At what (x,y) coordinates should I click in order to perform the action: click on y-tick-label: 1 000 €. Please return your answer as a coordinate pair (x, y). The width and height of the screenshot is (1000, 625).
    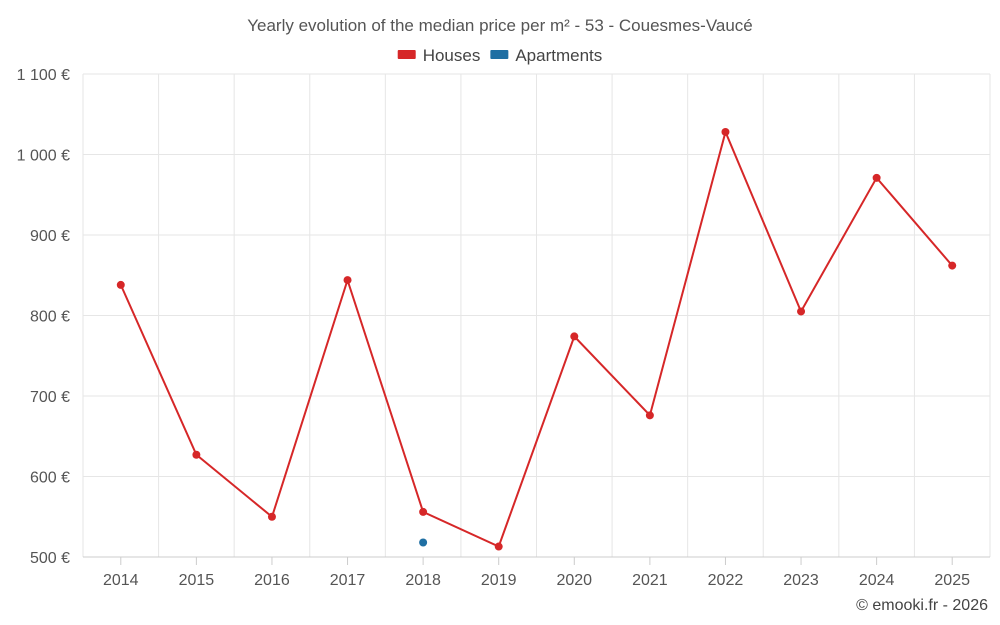
    Looking at the image, I should click on (43, 156).